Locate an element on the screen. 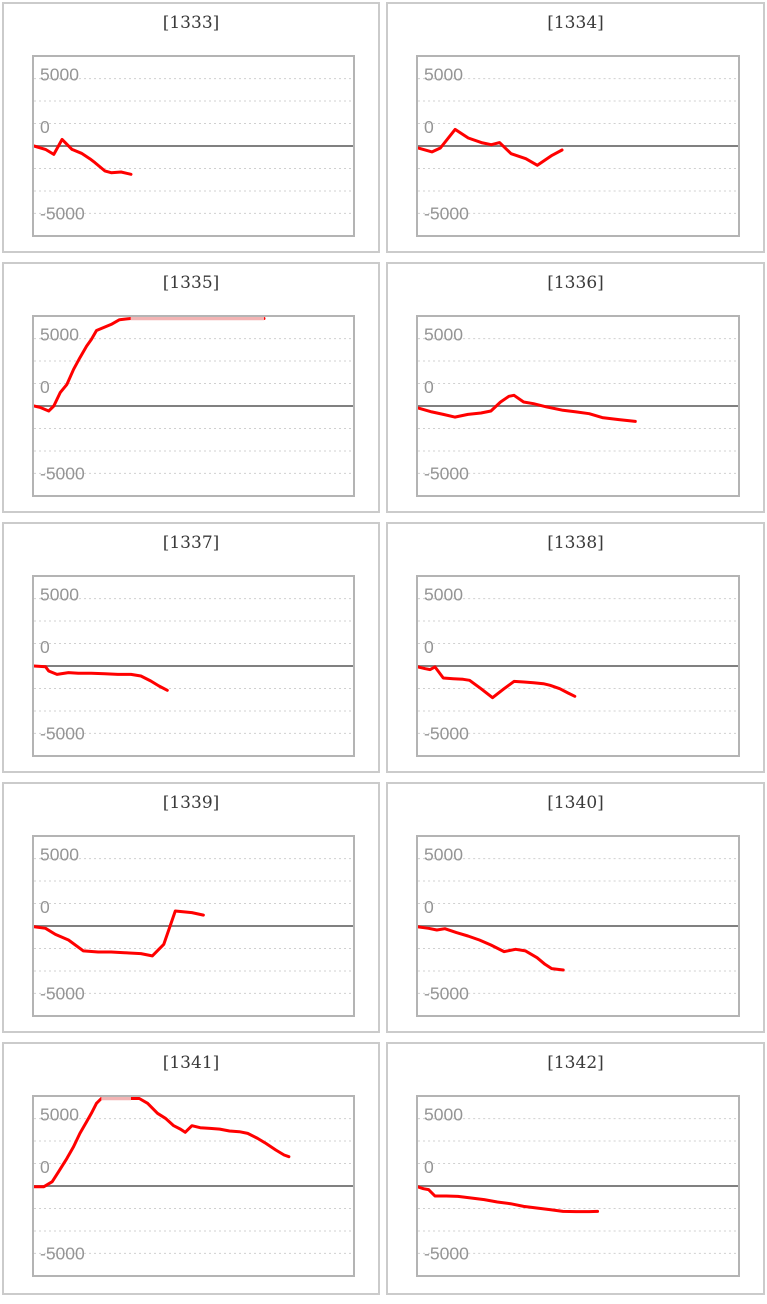 The height and width of the screenshot is (1304, 767). chart-title: [1341] is located at coordinates (191, 1063).